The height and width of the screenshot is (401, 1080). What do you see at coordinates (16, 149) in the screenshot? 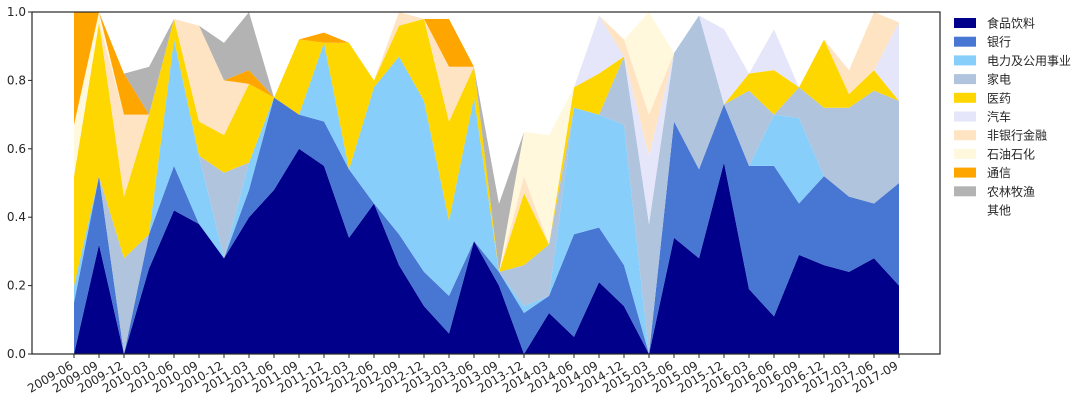
I see `y-tick-label: 0.6` at bounding box center [16, 149].